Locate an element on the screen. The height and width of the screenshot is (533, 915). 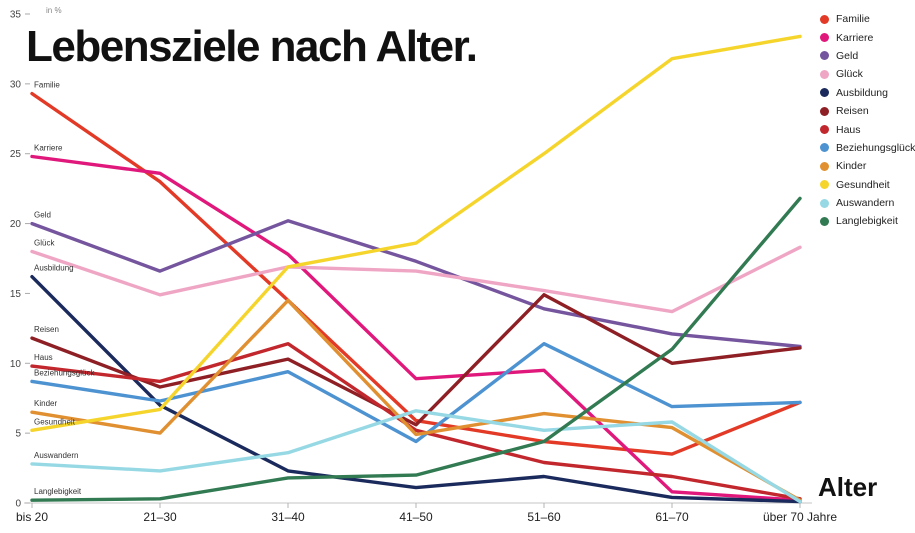
y-tick-label: 10 is located at coordinates (16, 364).